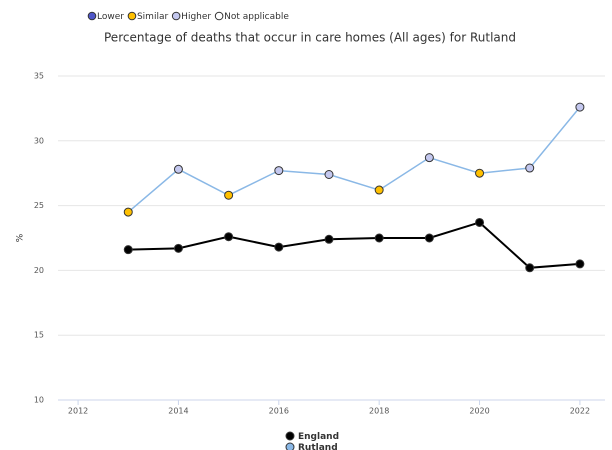 This screenshot has height=450, width=612. I want to click on y-tick-label: 35, so click(39, 76).